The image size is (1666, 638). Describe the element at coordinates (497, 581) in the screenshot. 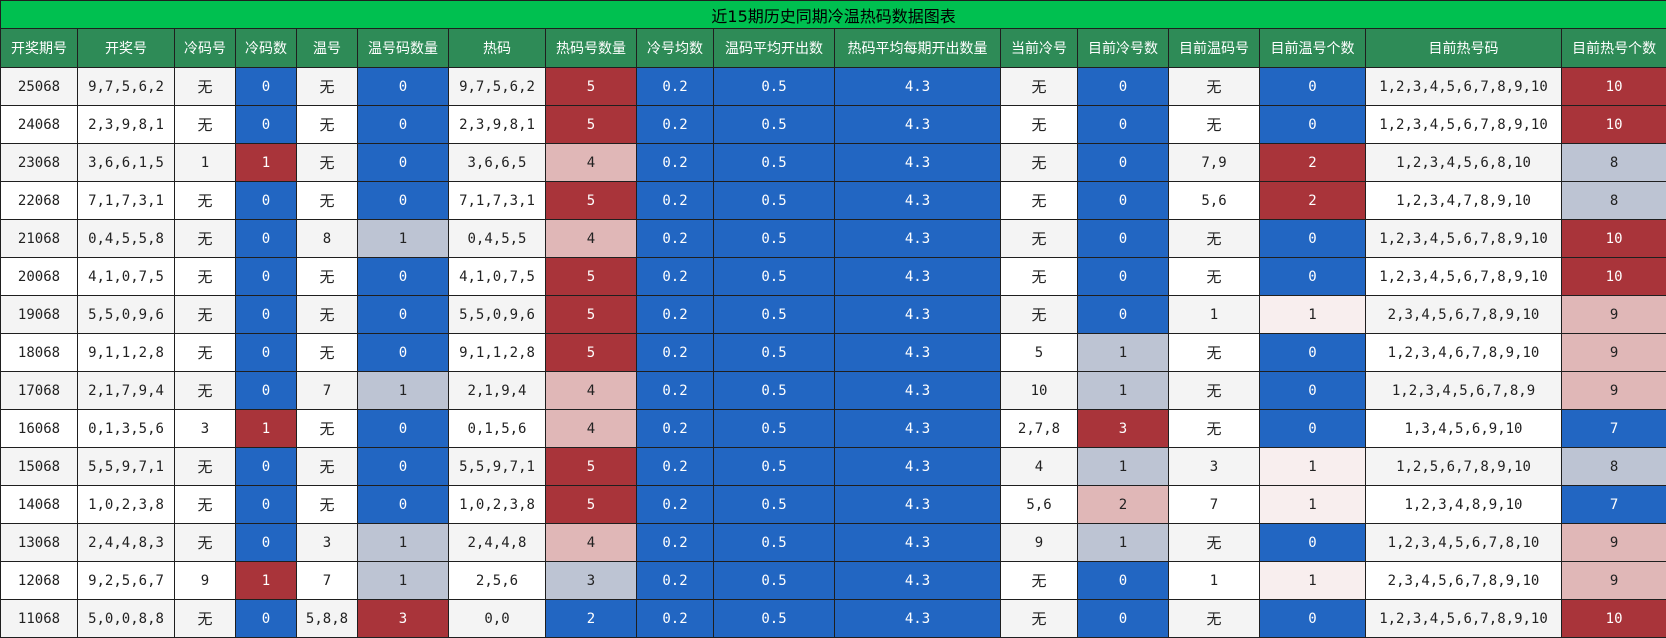

I see `table-cell: 2,5,6` at that location.